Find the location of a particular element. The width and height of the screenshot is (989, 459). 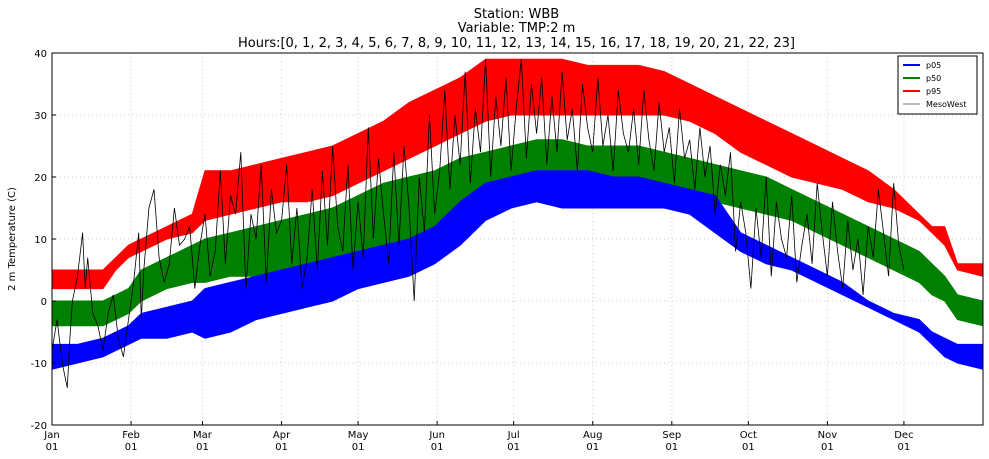

y-tick-label: -10 is located at coordinates (39, 364).